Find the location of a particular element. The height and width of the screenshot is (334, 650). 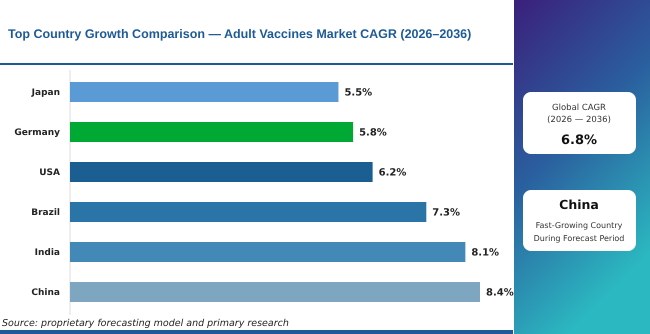

data-label: 8.4% is located at coordinates (500, 293).